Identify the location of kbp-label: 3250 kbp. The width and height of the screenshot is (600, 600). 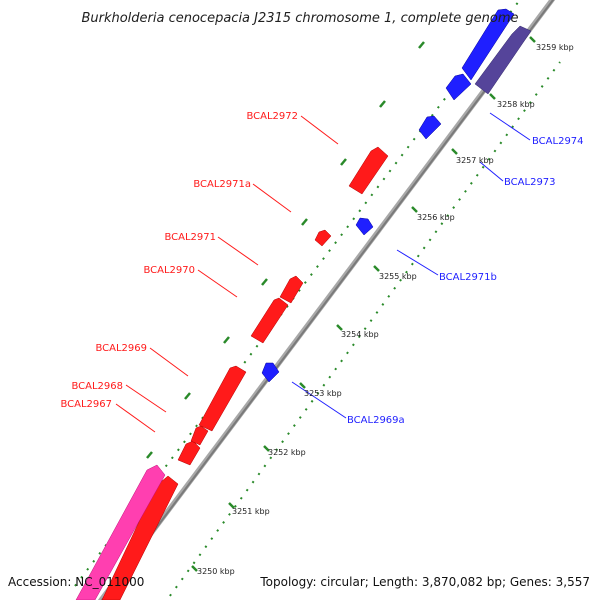
(216, 571).